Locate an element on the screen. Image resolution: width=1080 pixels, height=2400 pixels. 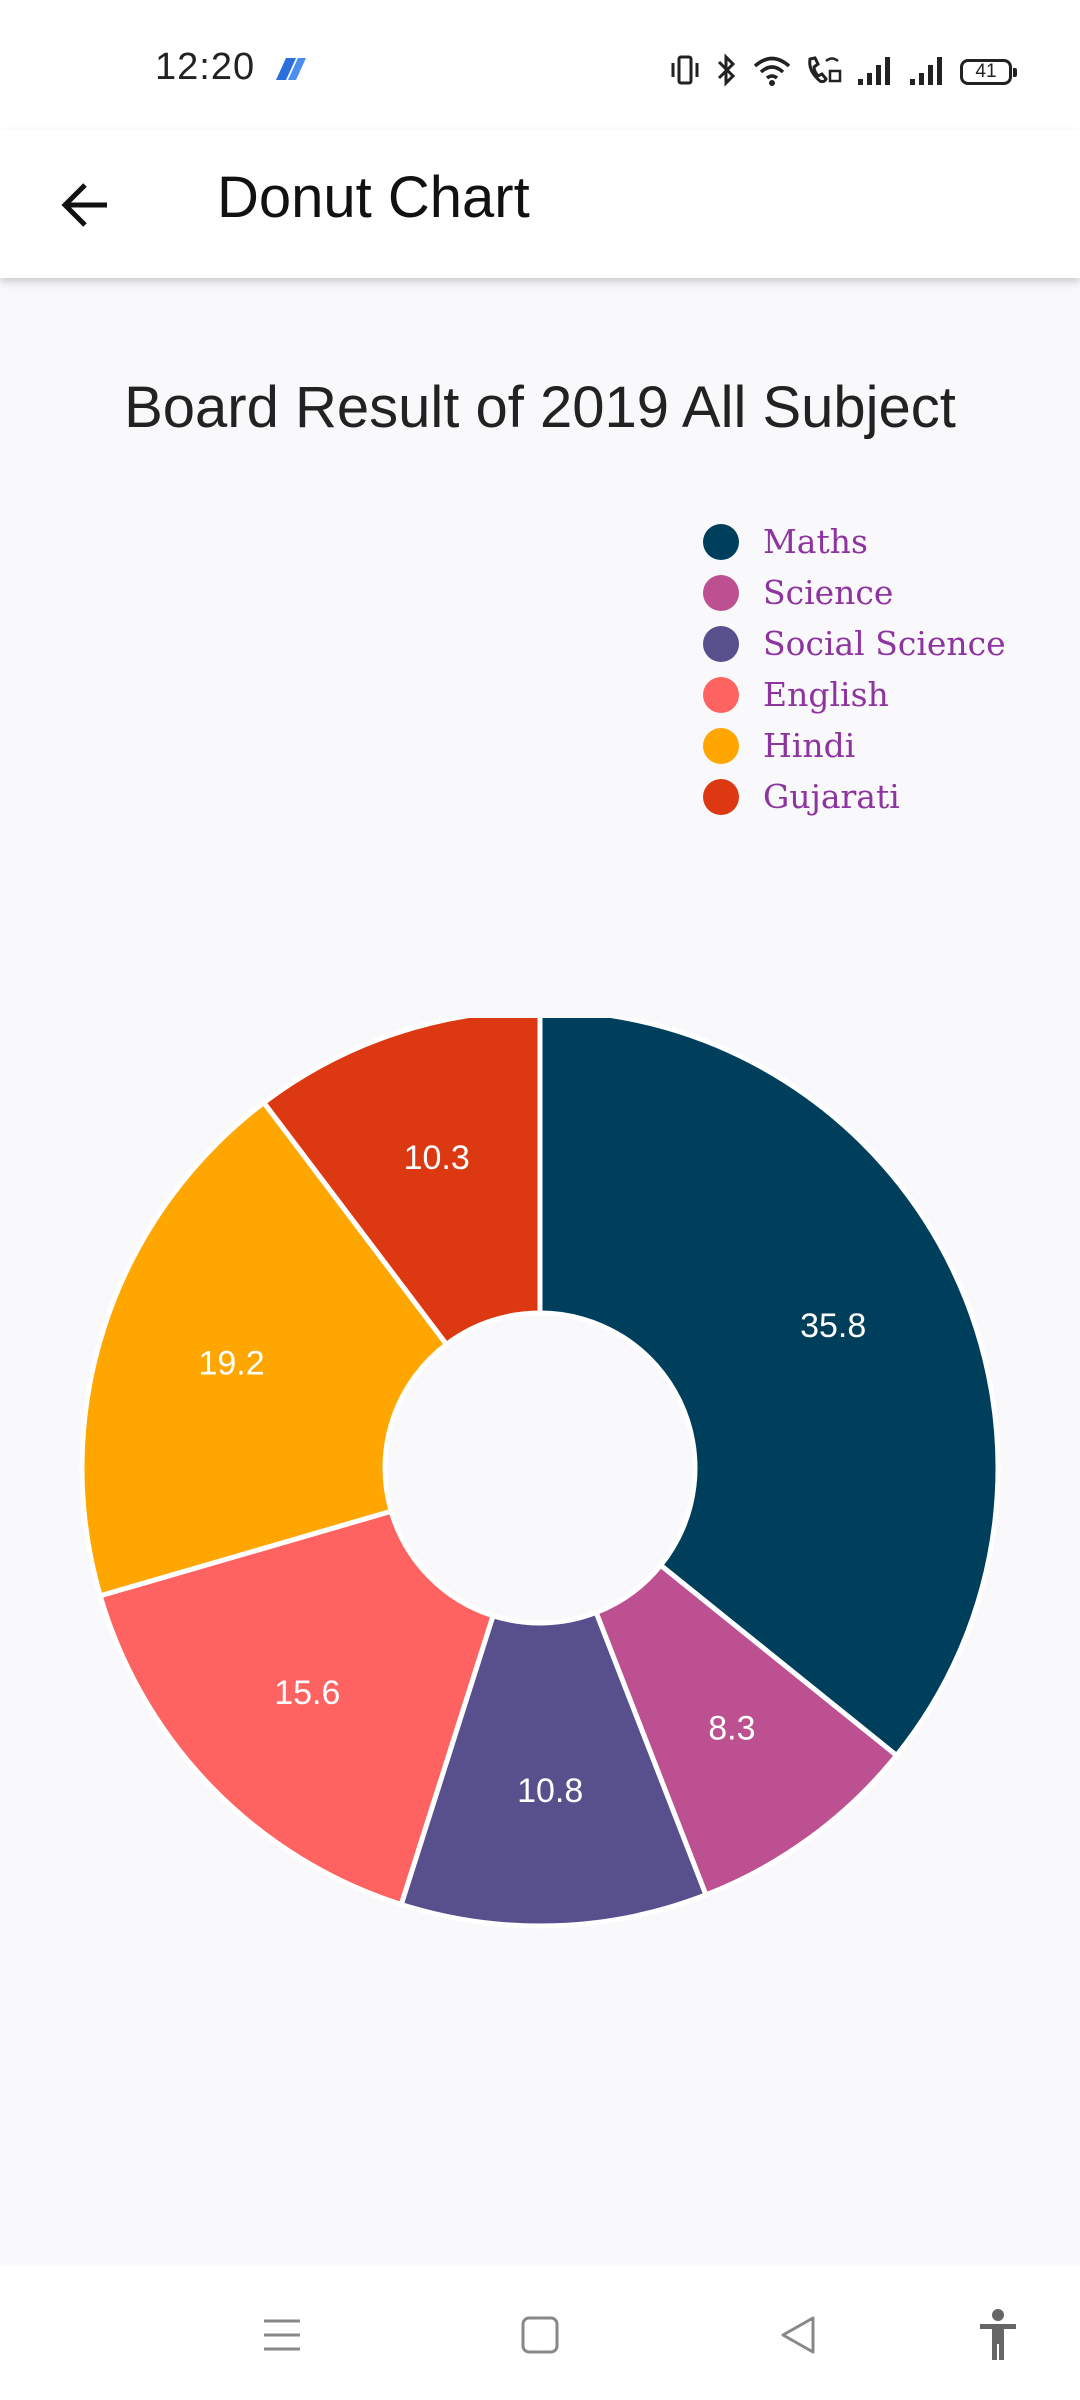
slice-value-label: 15.6 is located at coordinates (307, 1693).